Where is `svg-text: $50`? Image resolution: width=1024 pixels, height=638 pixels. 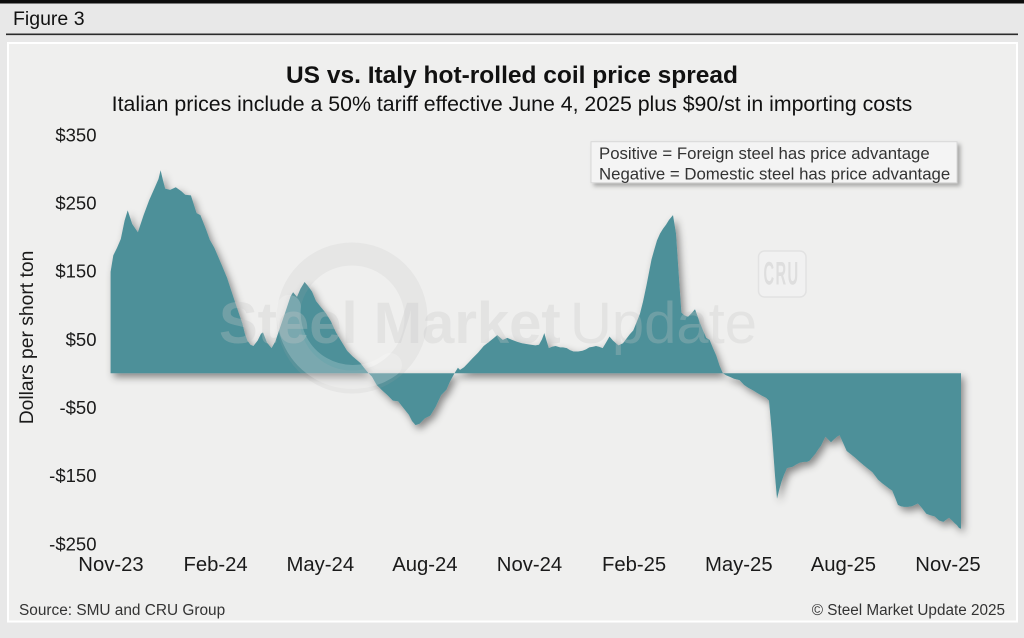 svg-text: $50 is located at coordinates (81, 339).